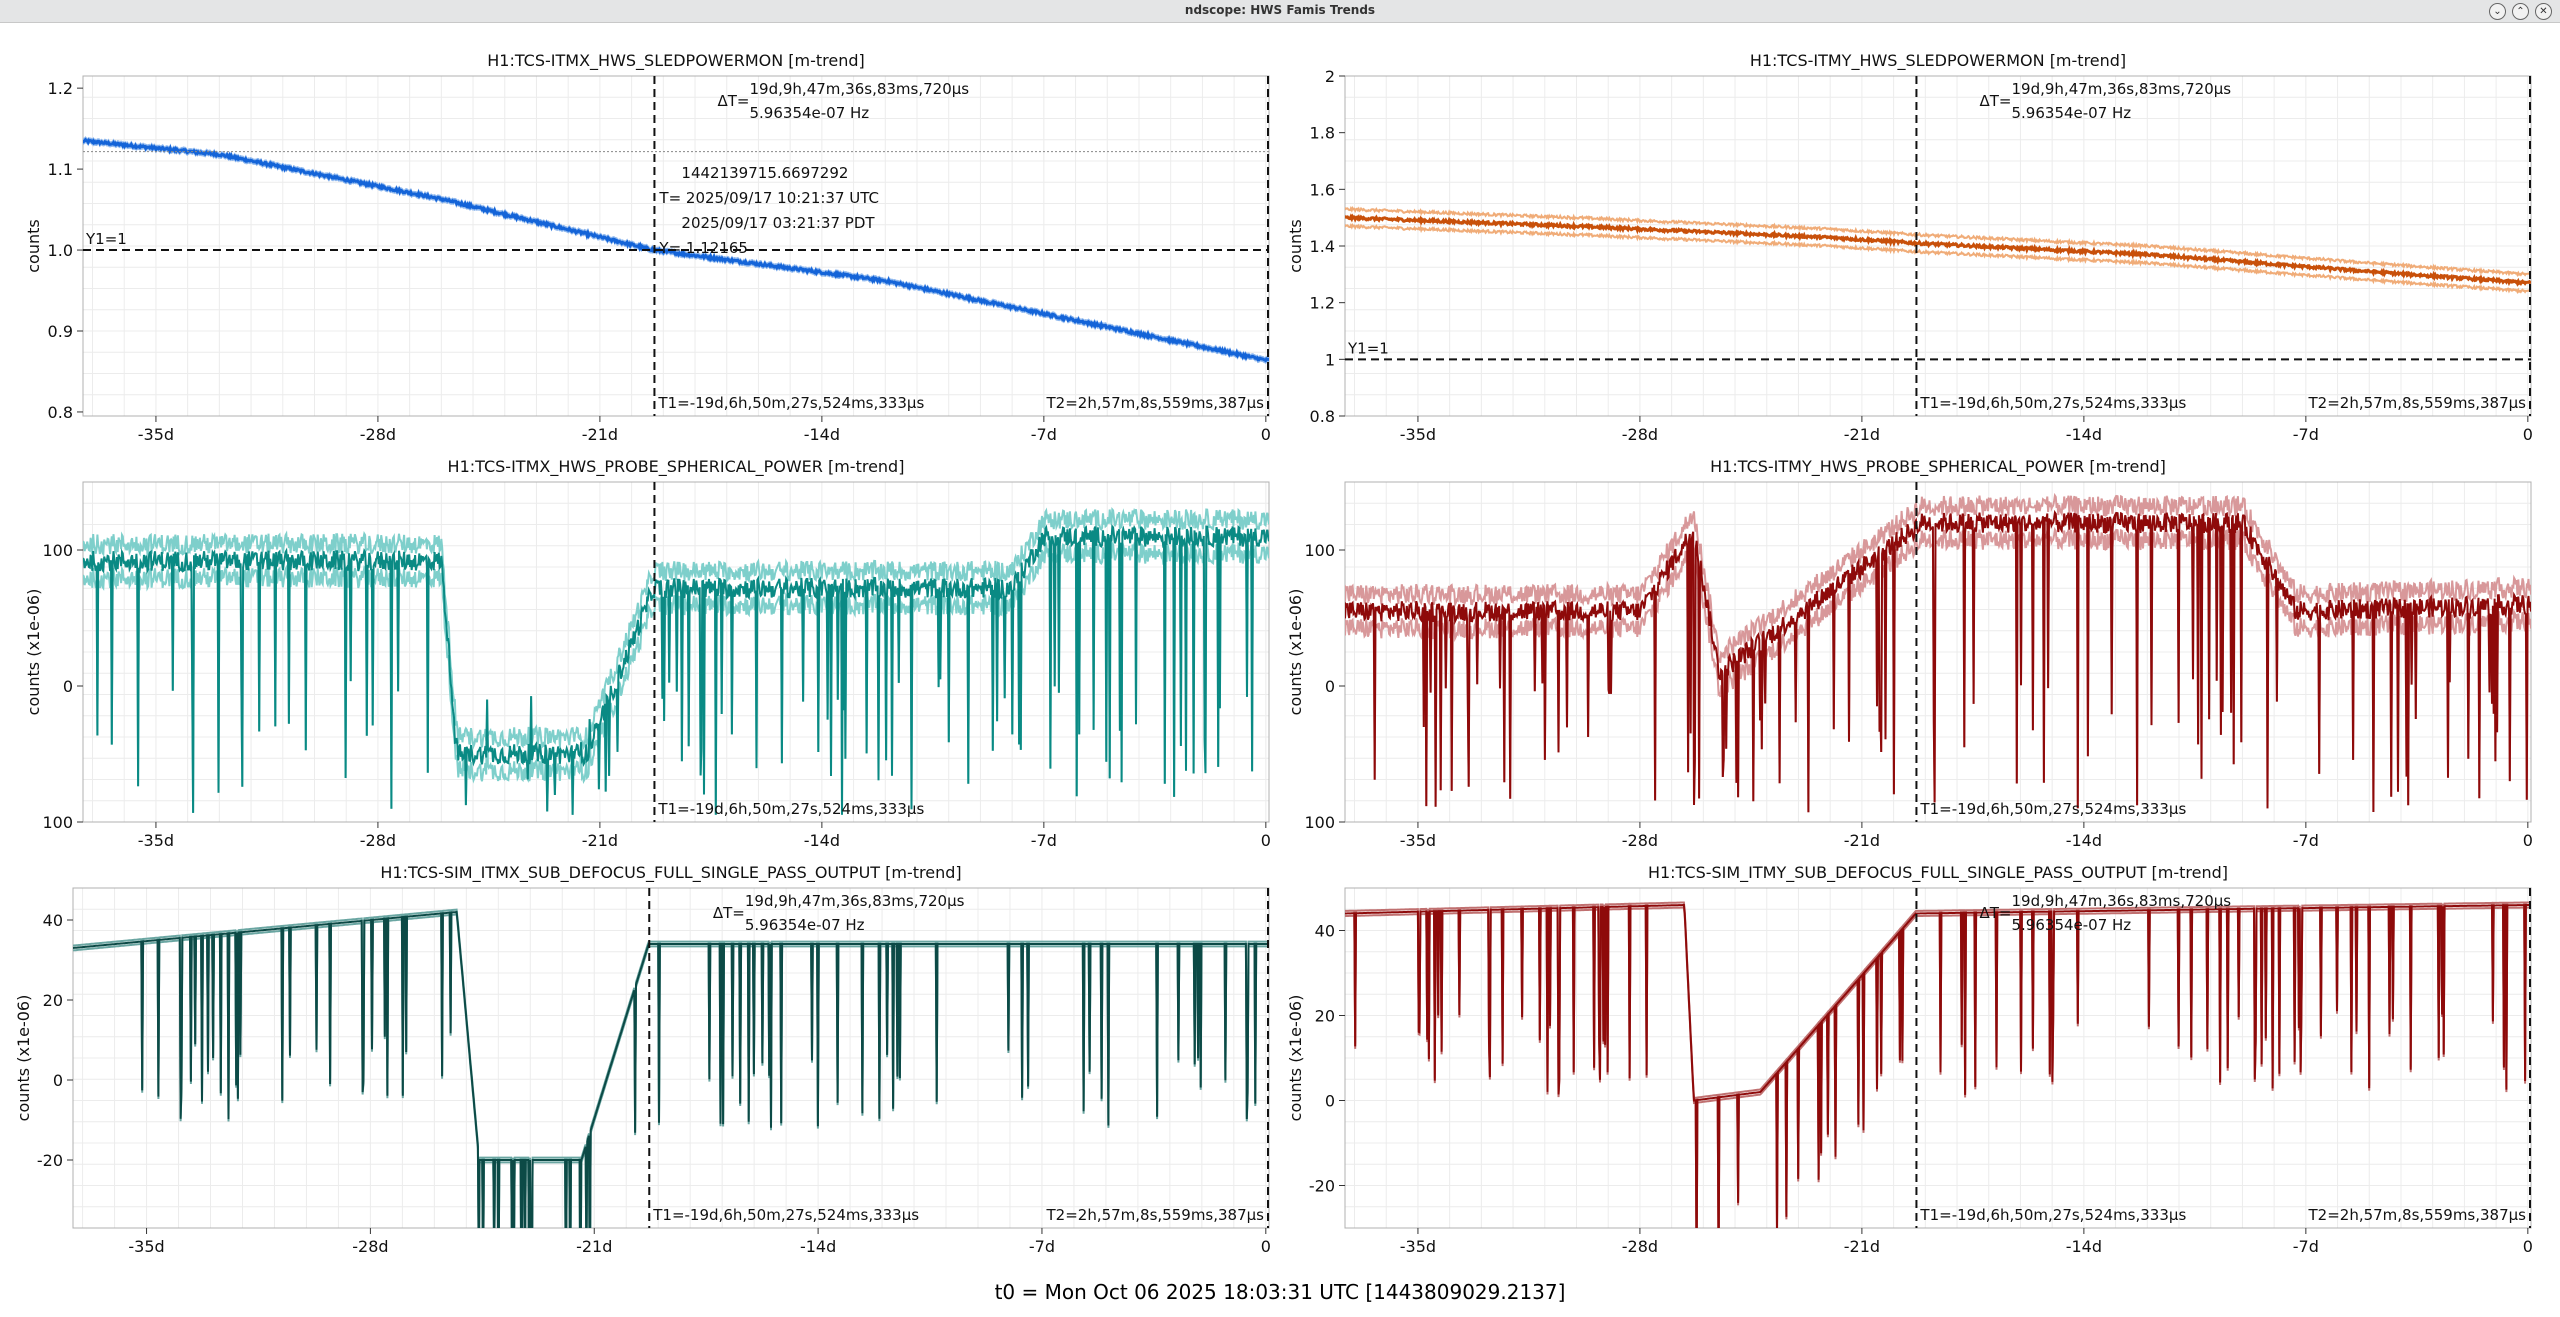 This screenshot has width=2560, height=1317. Describe the element at coordinates (676, 61) in the screenshot. I see `plot-title: H1:TCS-ITMX_HWS_SLEDPOWERMON [m-trend]` at that location.